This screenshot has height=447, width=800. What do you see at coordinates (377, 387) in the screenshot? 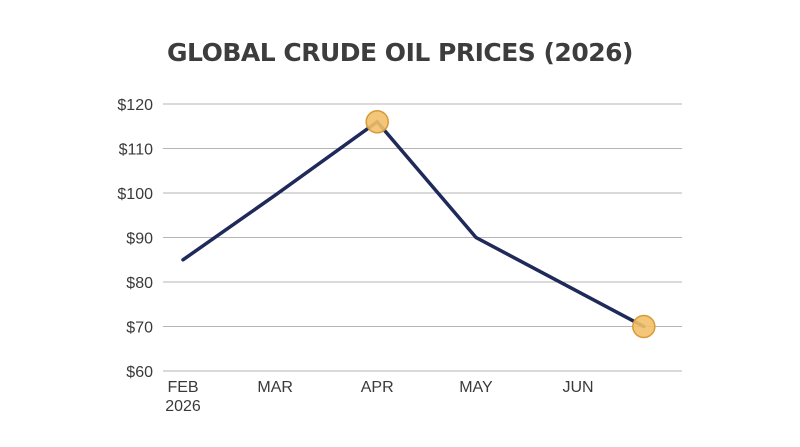
I see `x-tick-label: APR` at bounding box center [377, 387].